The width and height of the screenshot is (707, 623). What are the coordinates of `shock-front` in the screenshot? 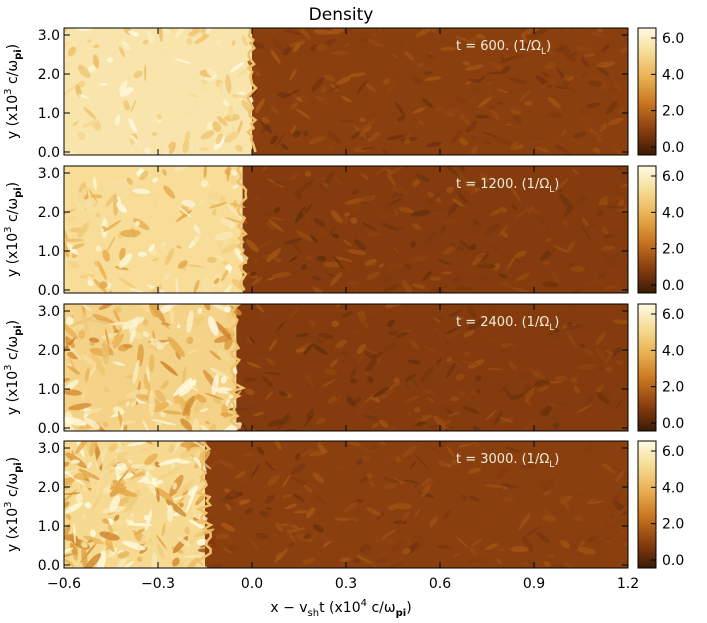 It's located at (204, 504).